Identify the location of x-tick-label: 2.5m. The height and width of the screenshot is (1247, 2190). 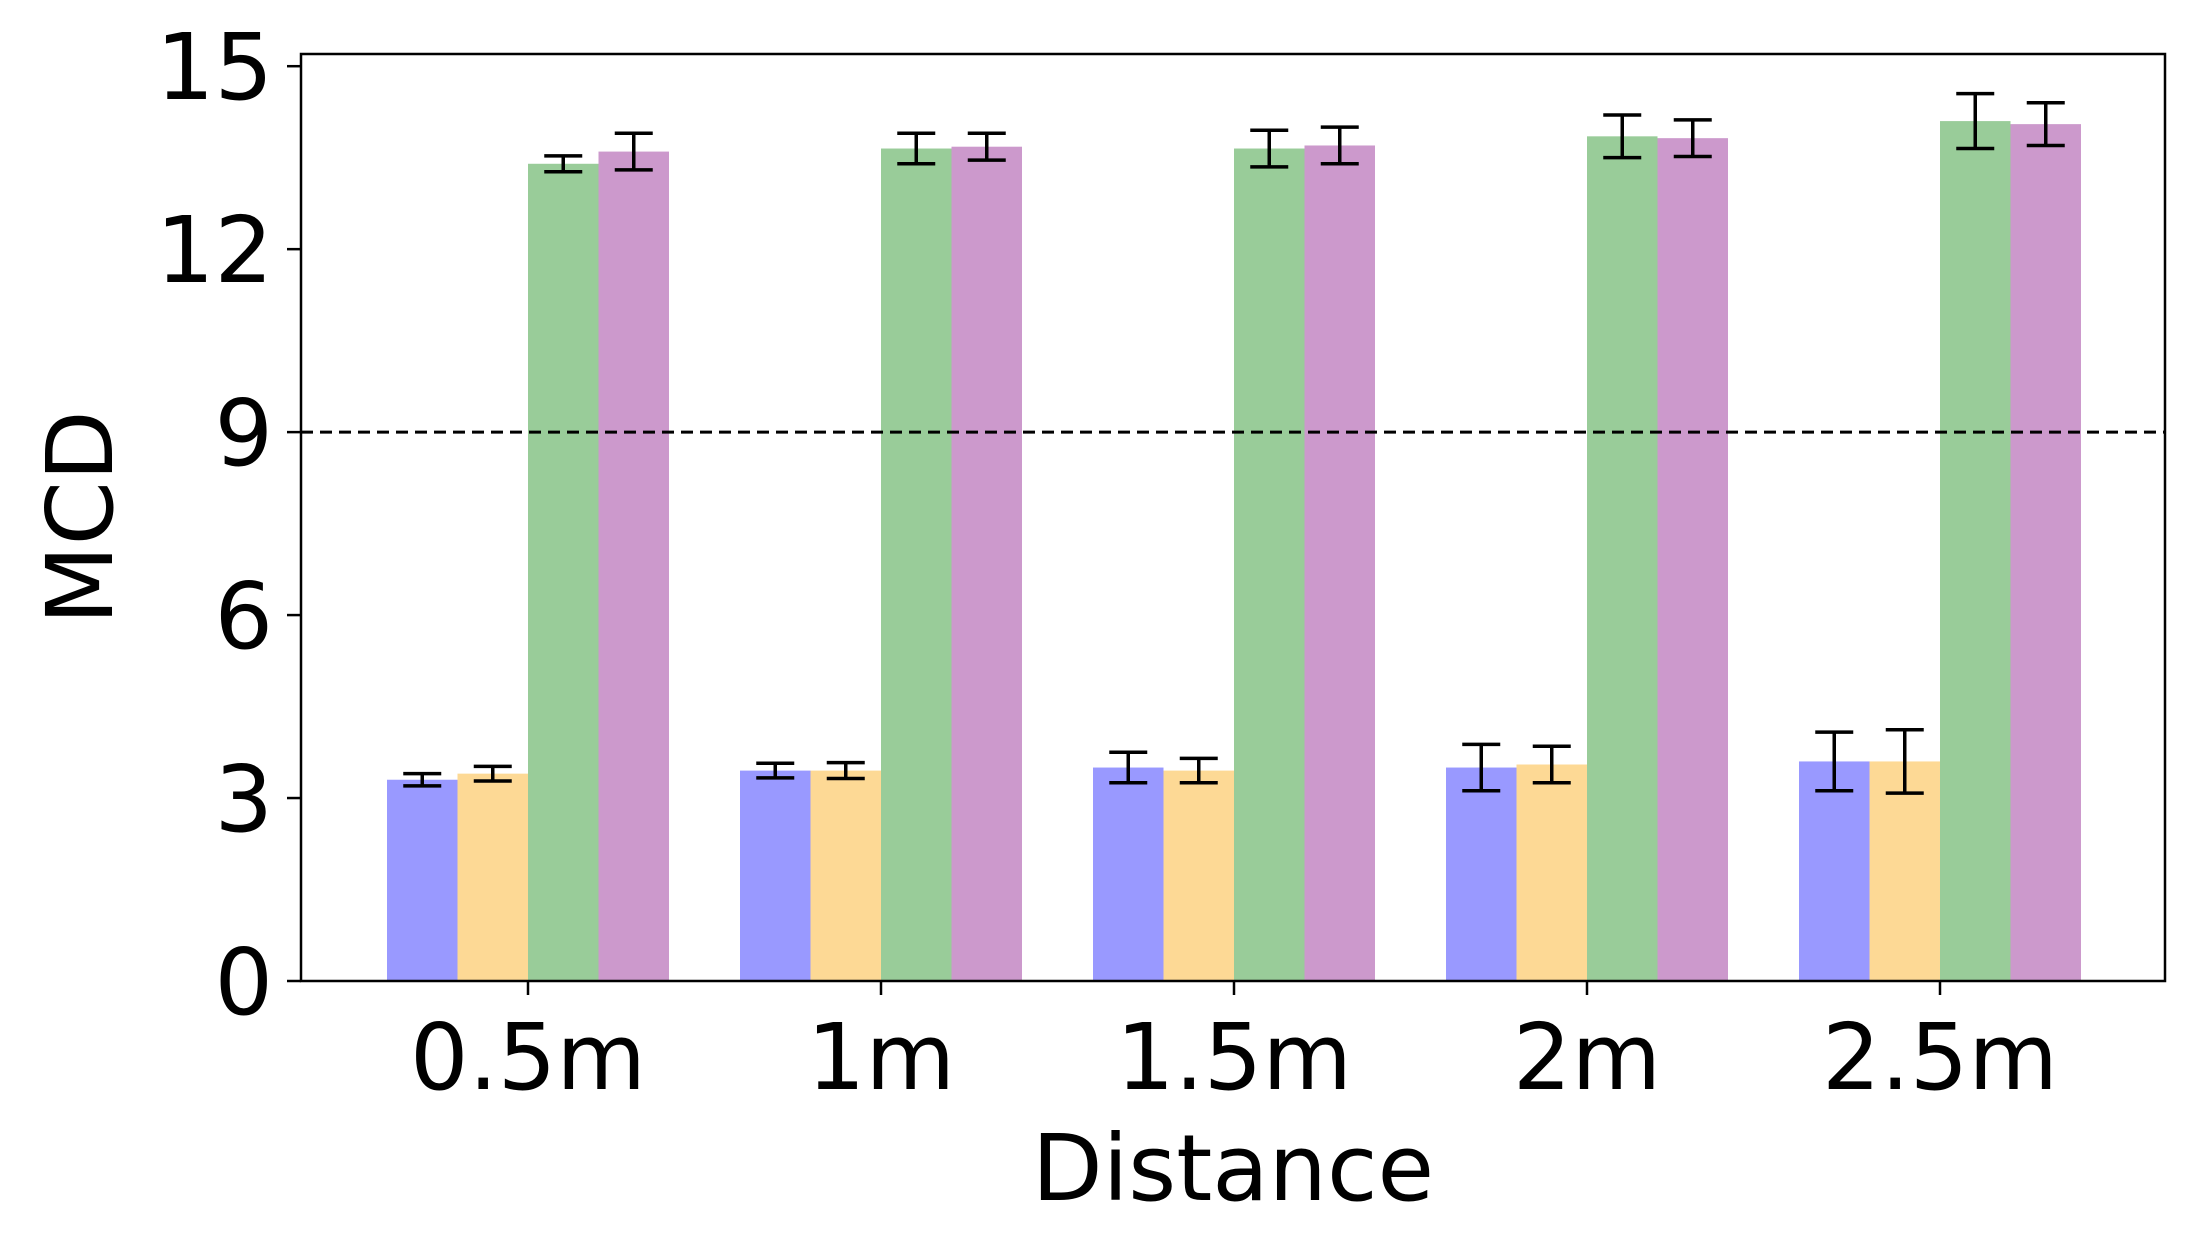
(1940, 1057).